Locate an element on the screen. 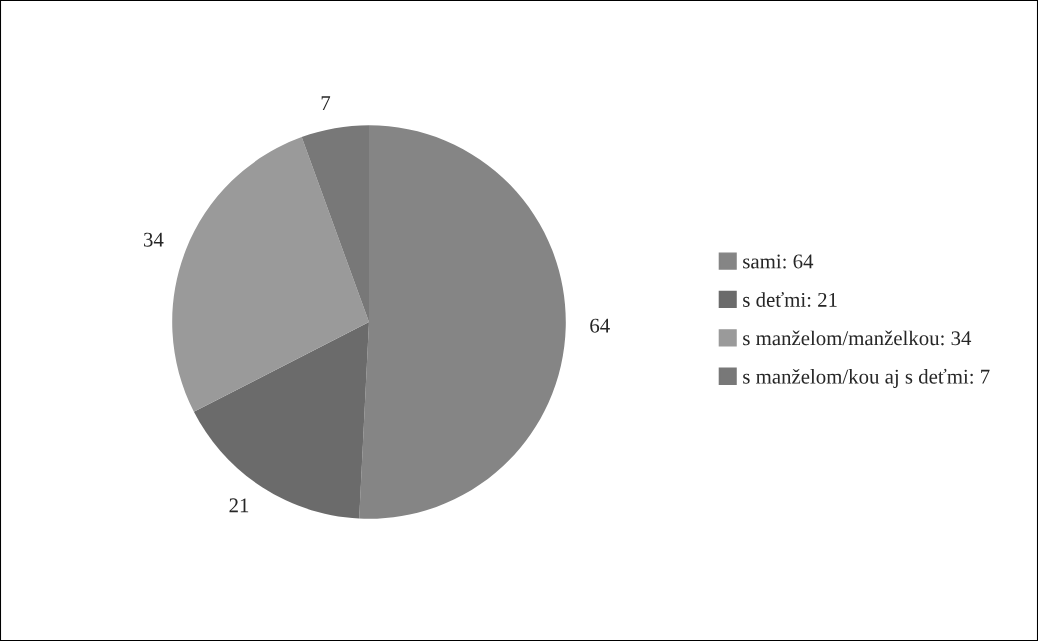  data-label: 21 is located at coordinates (239, 505).